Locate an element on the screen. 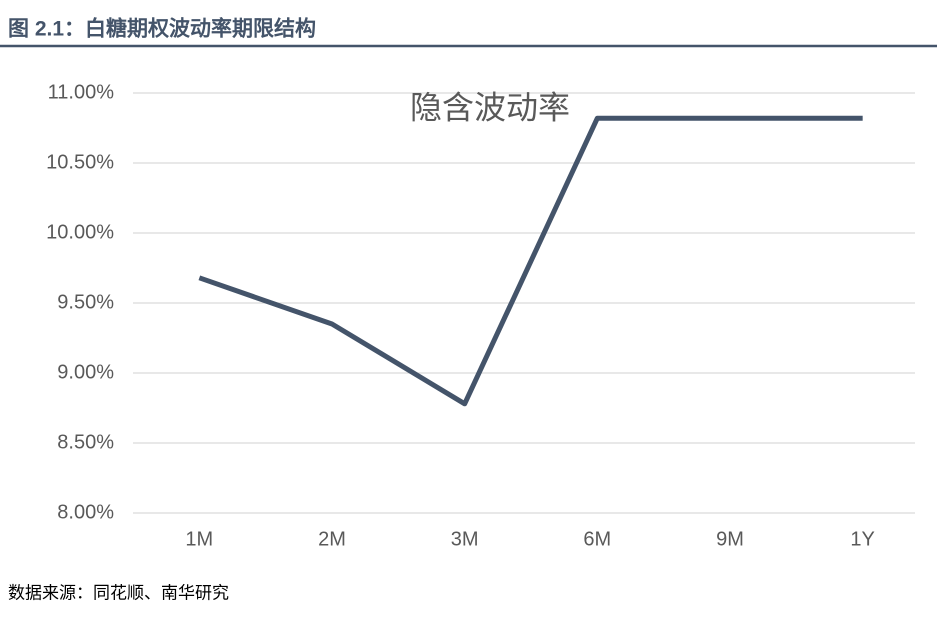 The image size is (937, 624). x-tick-label: 1Y is located at coordinates (862, 539).